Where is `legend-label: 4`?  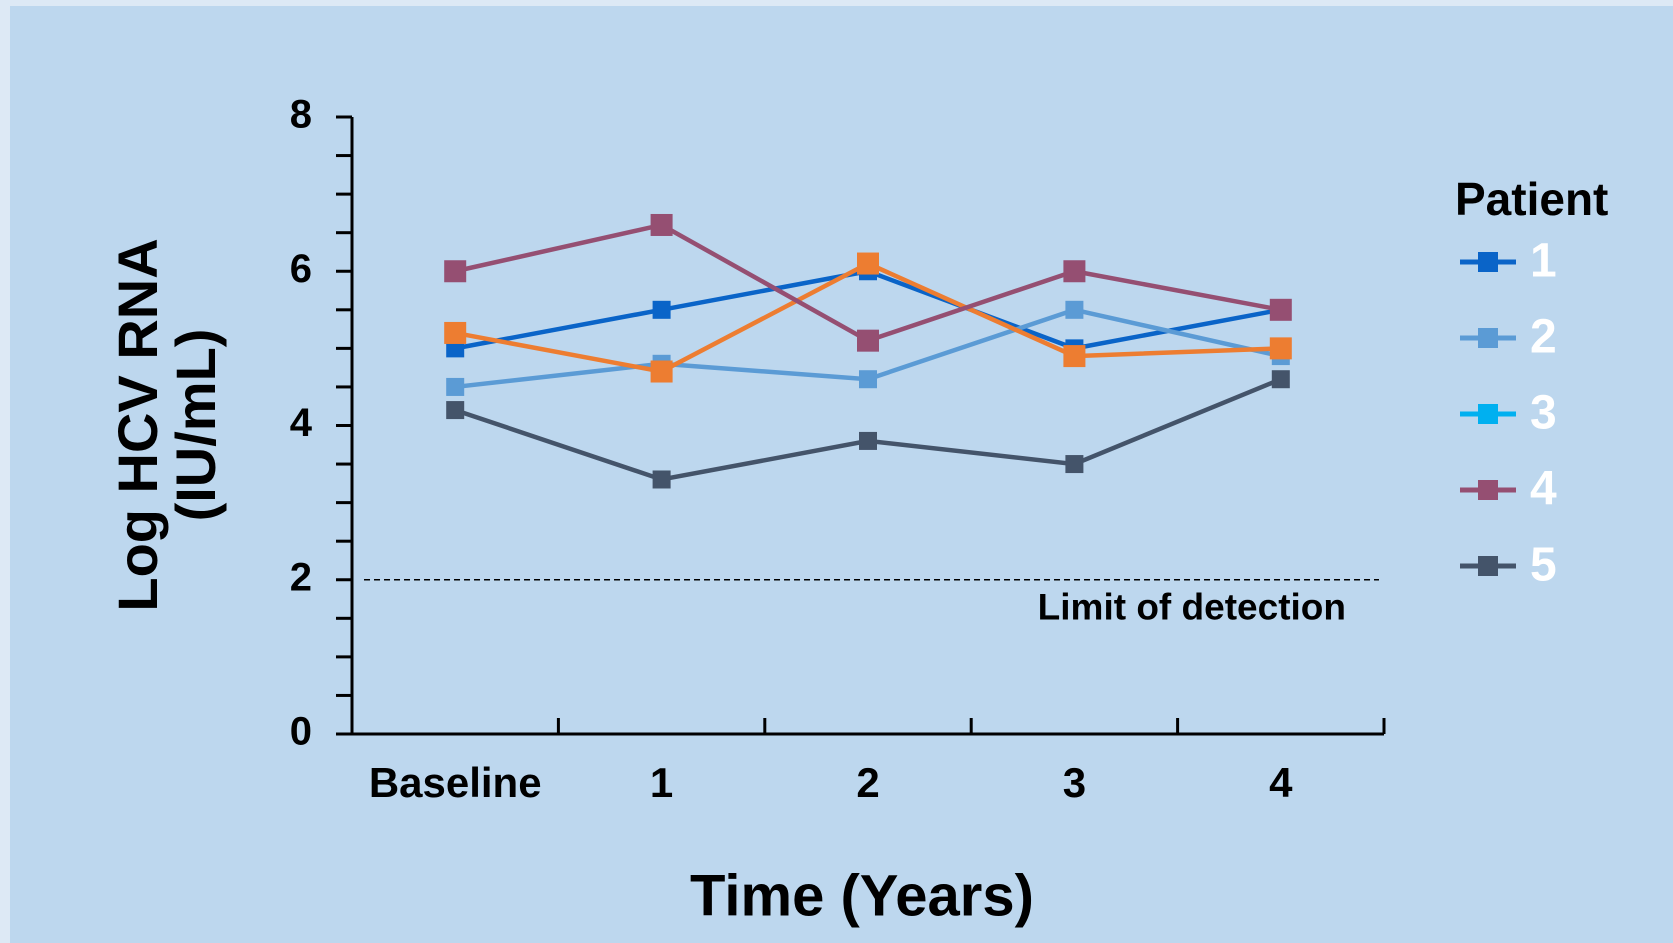
legend-label: 4 is located at coordinates (1543, 489).